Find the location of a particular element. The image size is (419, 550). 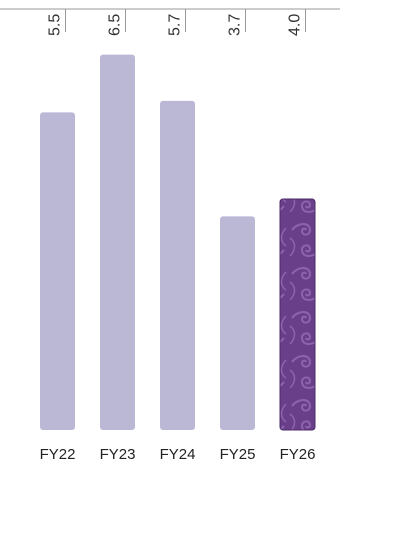

value-label-fy24: 5.7 is located at coordinates (175, 25).